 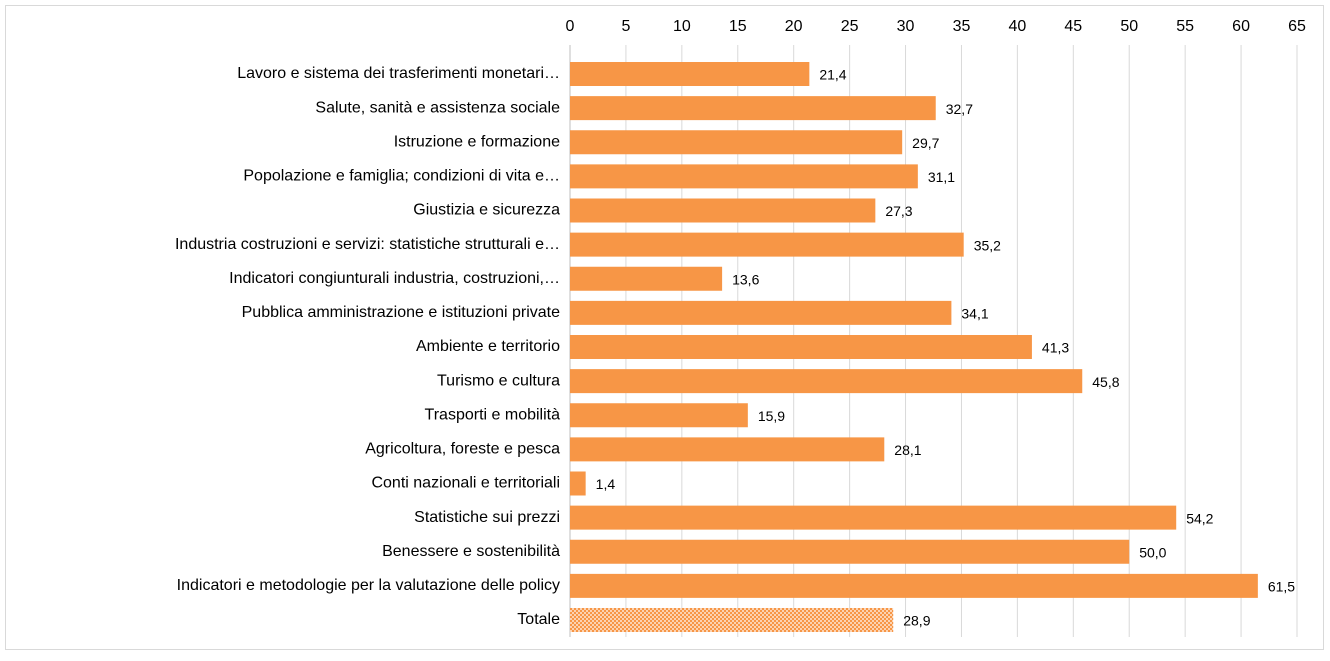 What do you see at coordinates (538, 619) in the screenshot?
I see `y-tick-label: Totale` at bounding box center [538, 619].